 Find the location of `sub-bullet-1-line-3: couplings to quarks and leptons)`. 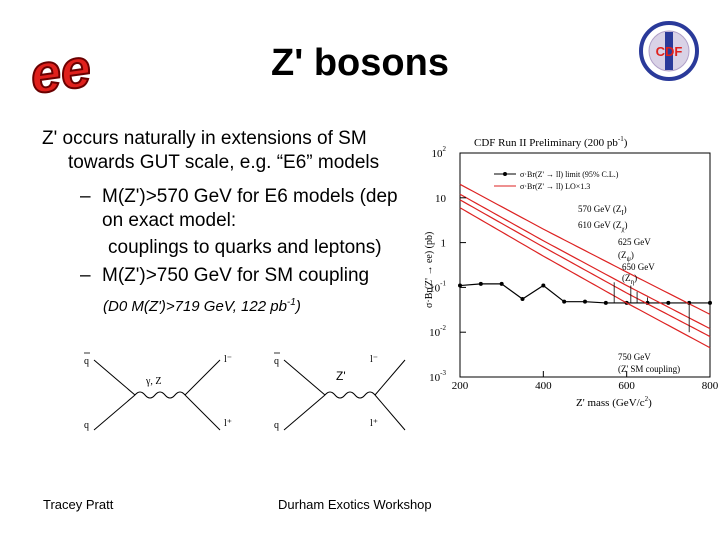

sub-bullet-1-line-3: couplings to quarks and leptons) is located at coordinates (245, 247).